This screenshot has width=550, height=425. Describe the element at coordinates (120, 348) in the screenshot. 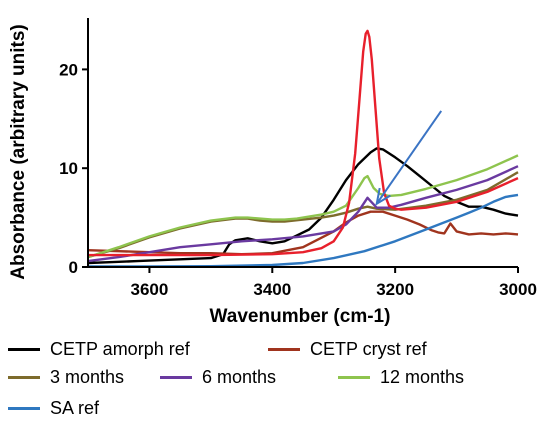

I see `legend-label: CETP amorph ref` at that location.